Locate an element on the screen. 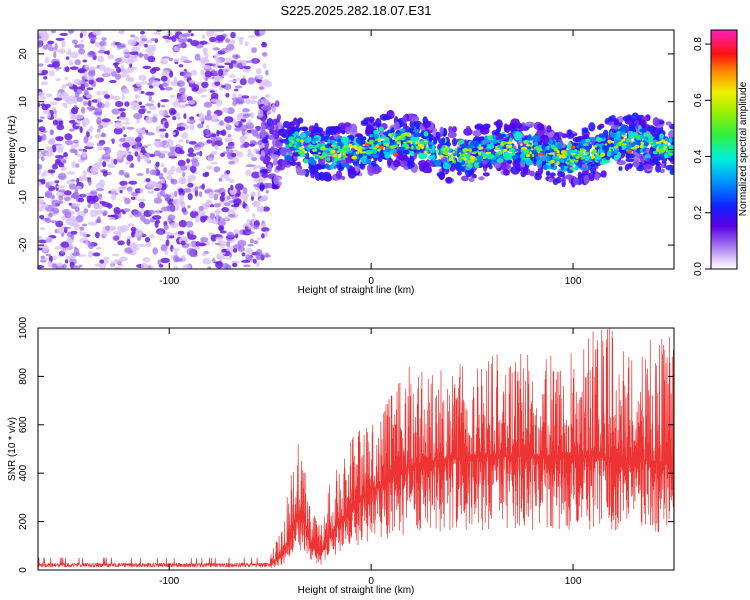 The width and height of the screenshot is (750, 600). y-tick-label: -10 is located at coordinates (23, 197).